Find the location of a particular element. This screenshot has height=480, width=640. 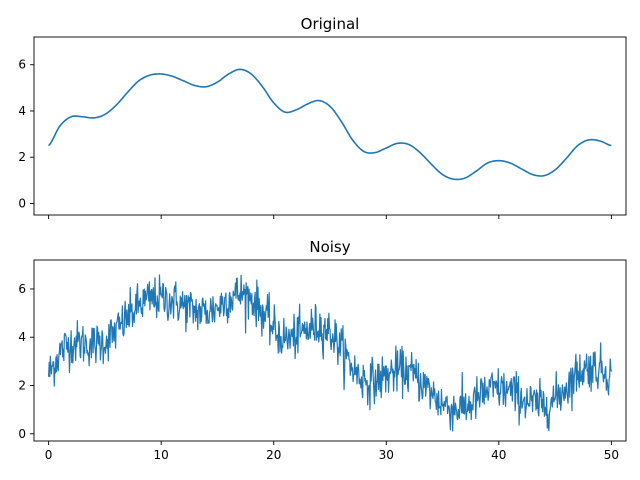

chart-title-noisy: Noisy is located at coordinates (329, 247).